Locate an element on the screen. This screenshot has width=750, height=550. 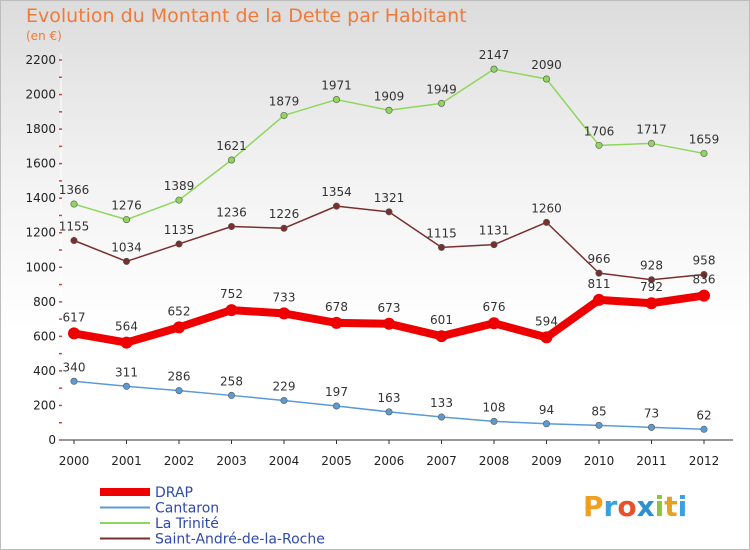
data-label: 928 is located at coordinates (651, 266).